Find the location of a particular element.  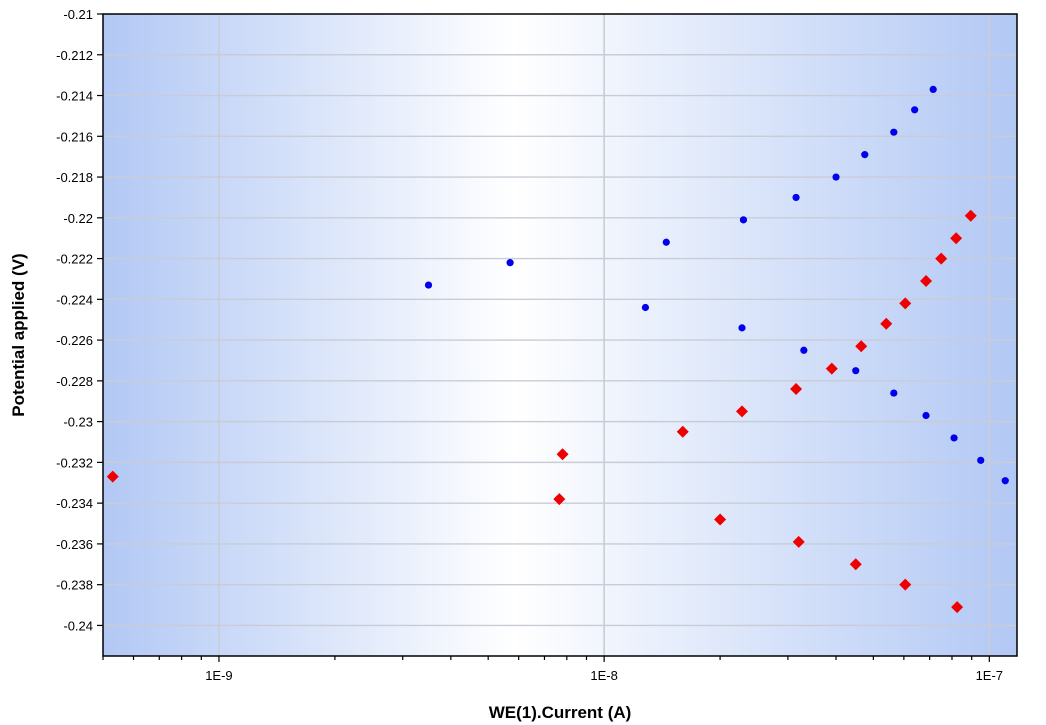

y-tick-label: -0.226 is located at coordinates (74, 340).